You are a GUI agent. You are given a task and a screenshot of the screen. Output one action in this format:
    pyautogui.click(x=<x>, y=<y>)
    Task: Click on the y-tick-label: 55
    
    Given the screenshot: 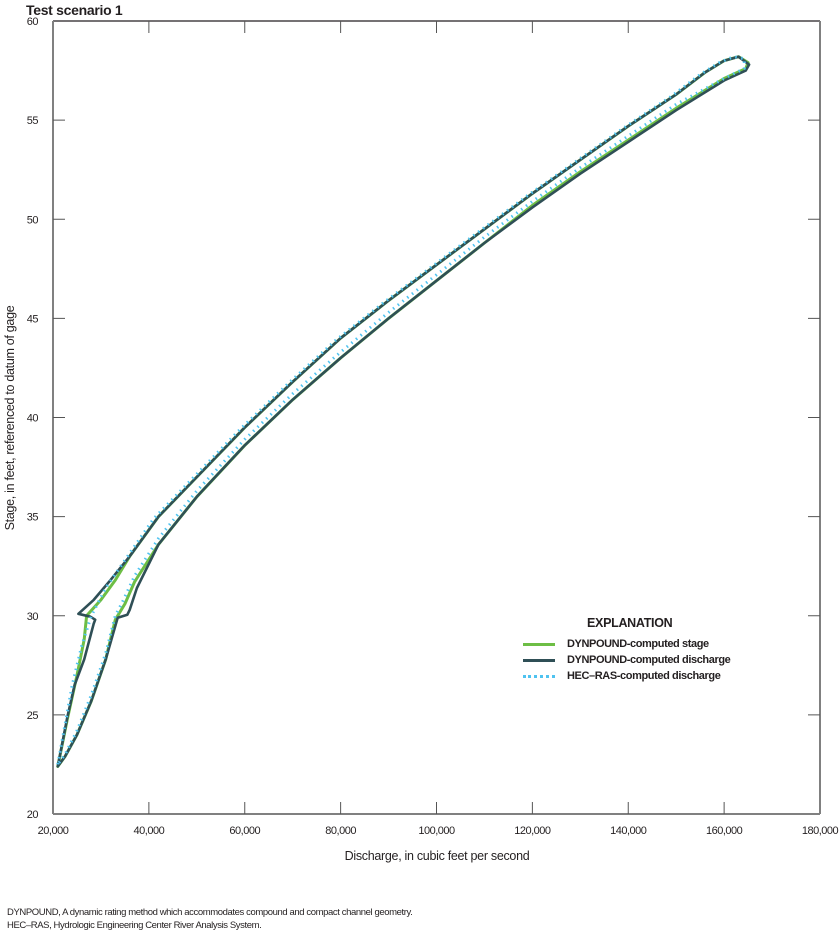 What is the action you would take?
    pyautogui.click(x=33, y=121)
    